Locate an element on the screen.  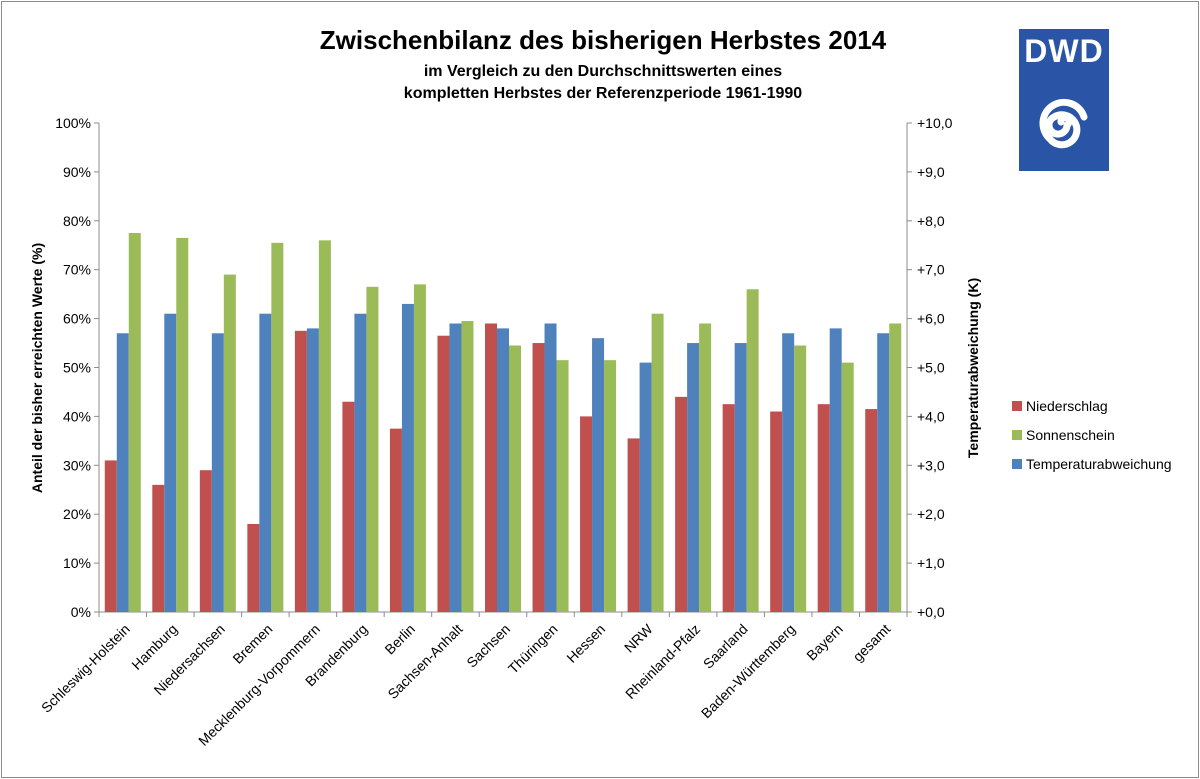
legend-label: Niederschlag is located at coordinates (1067, 406).